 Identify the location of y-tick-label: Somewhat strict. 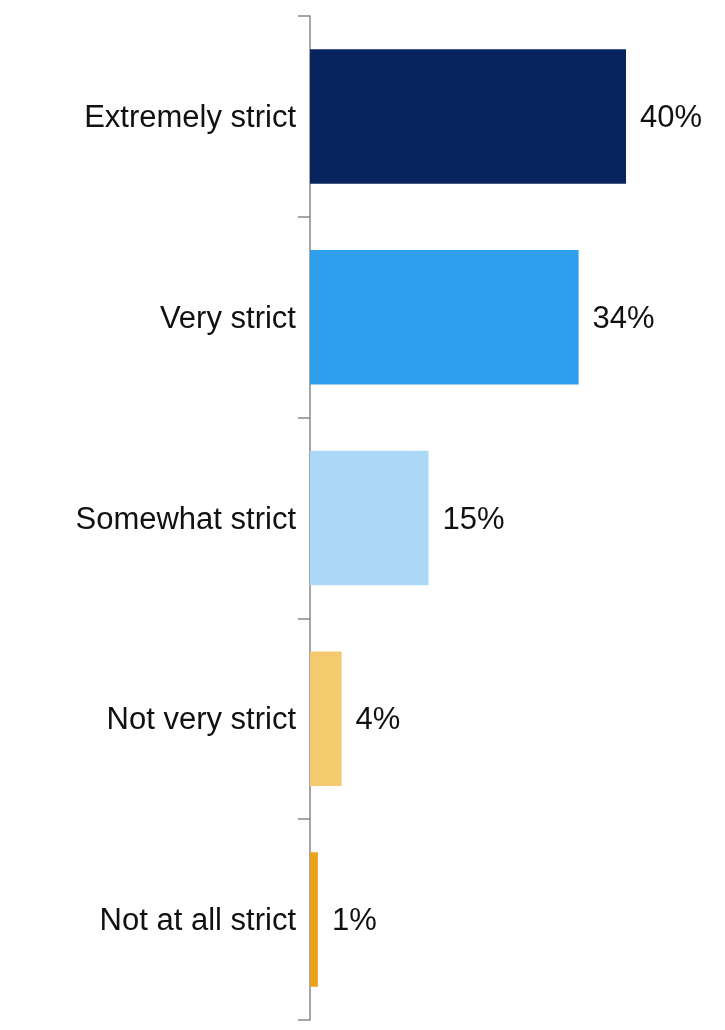
(186, 518).